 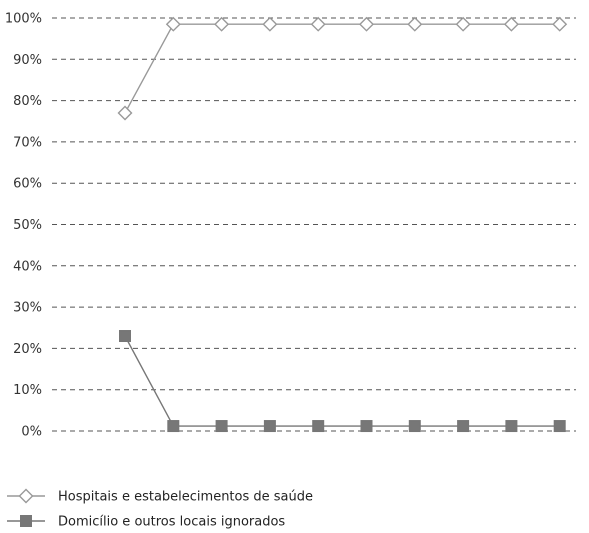 I want to click on y-tick-label: 0%, so click(x=31, y=432).